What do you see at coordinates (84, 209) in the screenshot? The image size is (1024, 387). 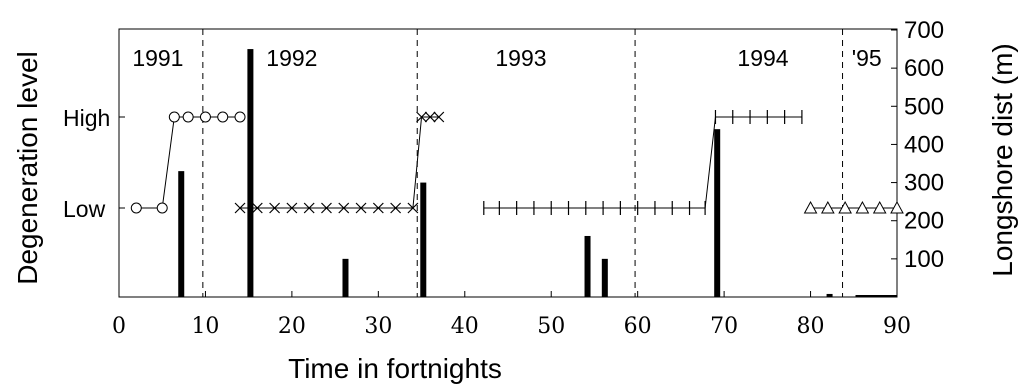 I see `level-label: Low` at bounding box center [84, 209].